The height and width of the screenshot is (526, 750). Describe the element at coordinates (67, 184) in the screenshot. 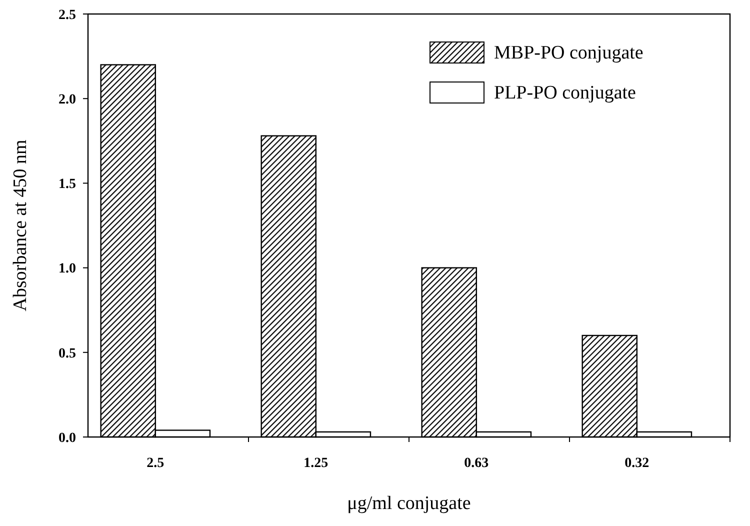

I see `y-tick-label: 1.5` at that location.